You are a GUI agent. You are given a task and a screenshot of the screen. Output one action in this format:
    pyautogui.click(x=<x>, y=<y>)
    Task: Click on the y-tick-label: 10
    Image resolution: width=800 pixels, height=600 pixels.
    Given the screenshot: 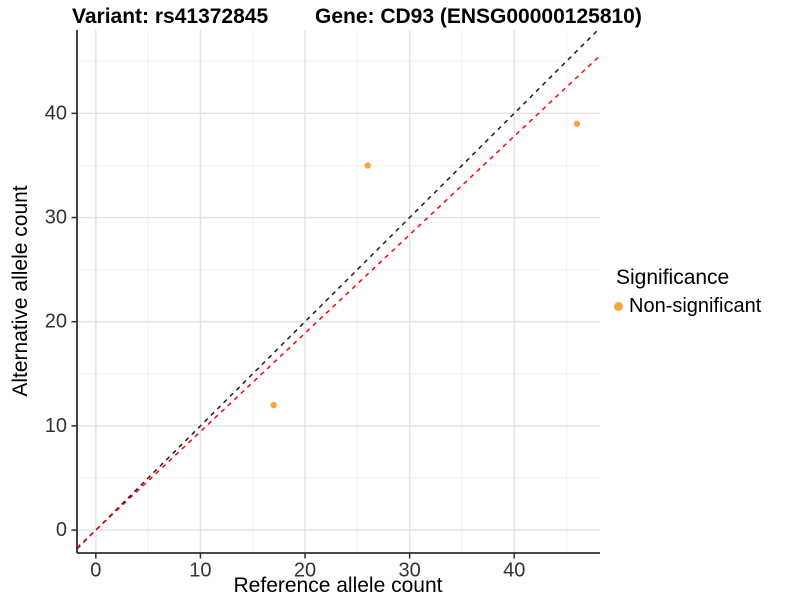 What is the action you would take?
    pyautogui.click(x=56, y=426)
    